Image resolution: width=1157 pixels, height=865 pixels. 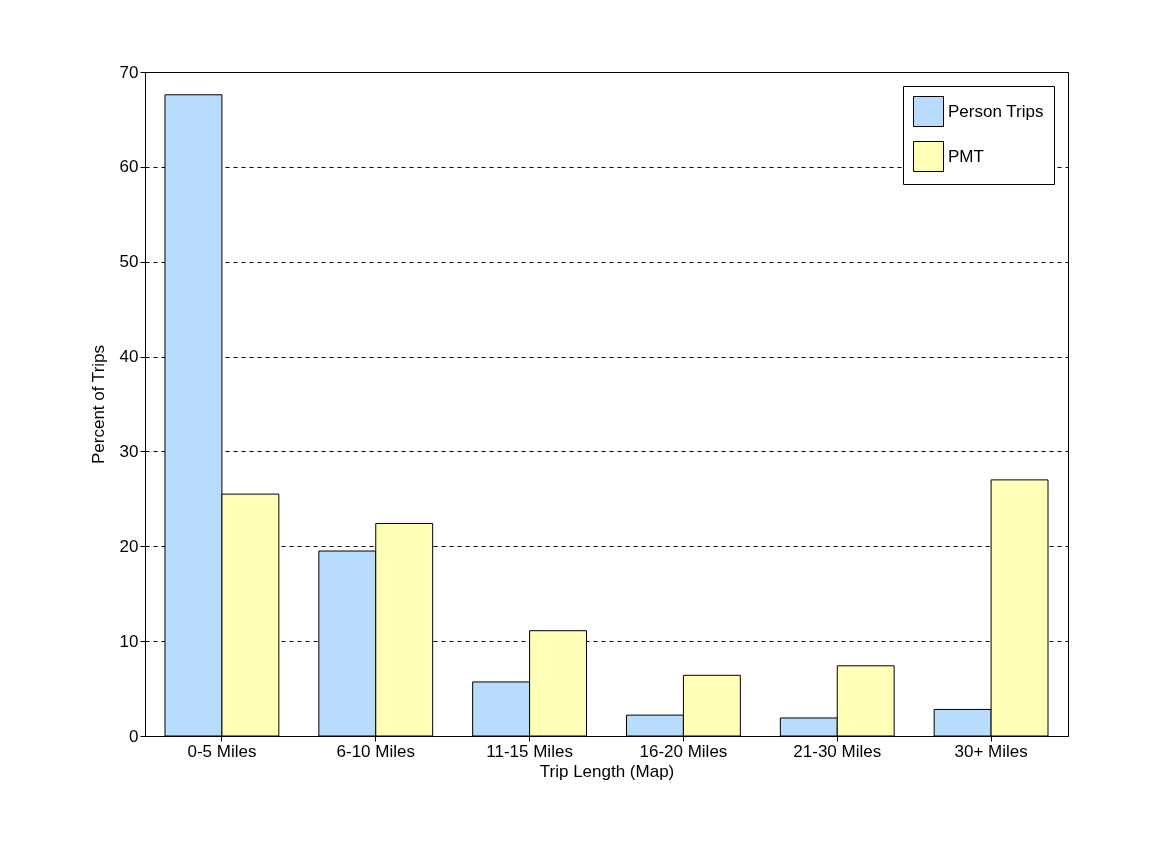 I want to click on y-tick-label: 20, so click(x=129, y=546).